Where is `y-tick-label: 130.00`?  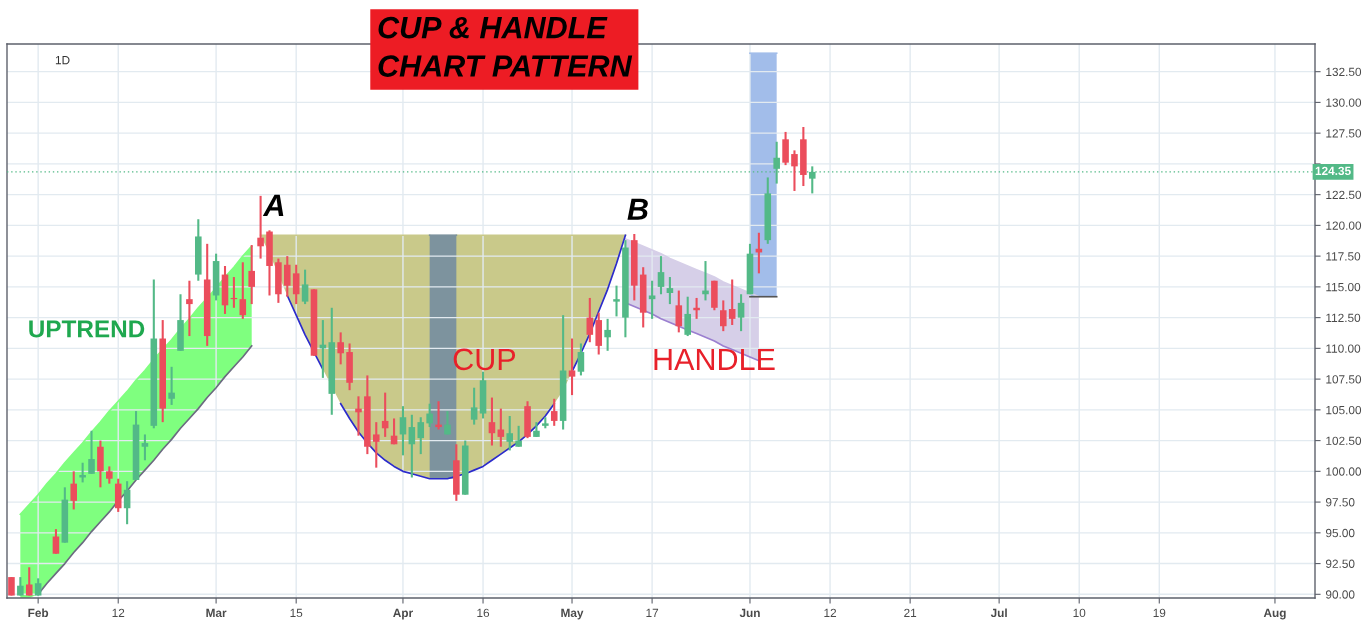 y-tick-label: 130.00 is located at coordinates (1344, 102).